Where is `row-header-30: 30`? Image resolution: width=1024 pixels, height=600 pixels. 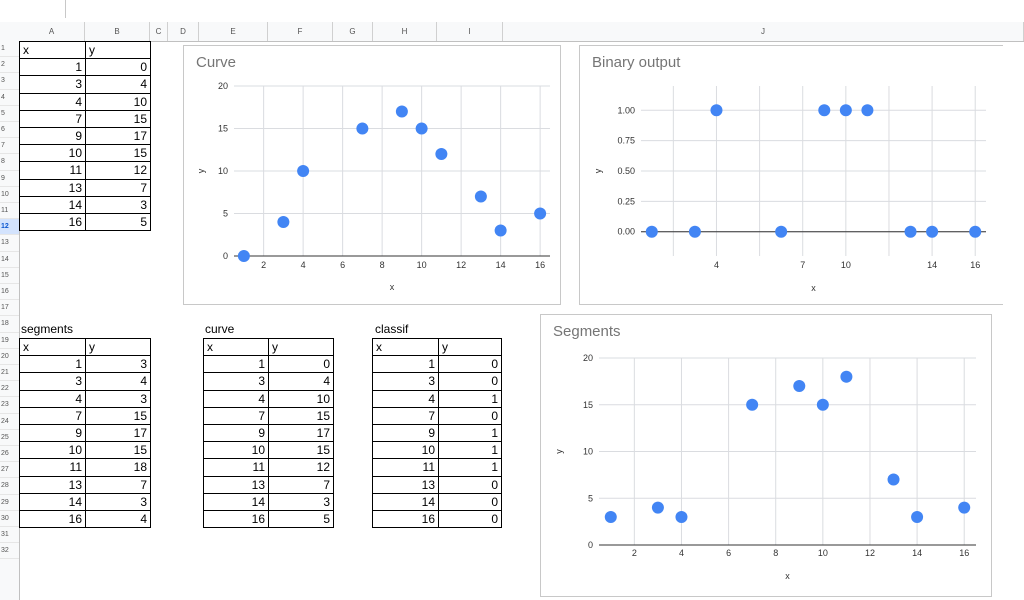 row-header-30: 30 is located at coordinates (9, 519).